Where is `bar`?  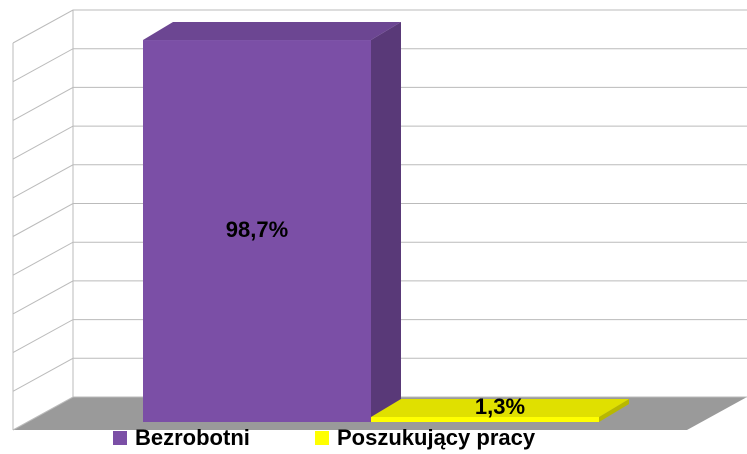
bar is located at coordinates (485, 419).